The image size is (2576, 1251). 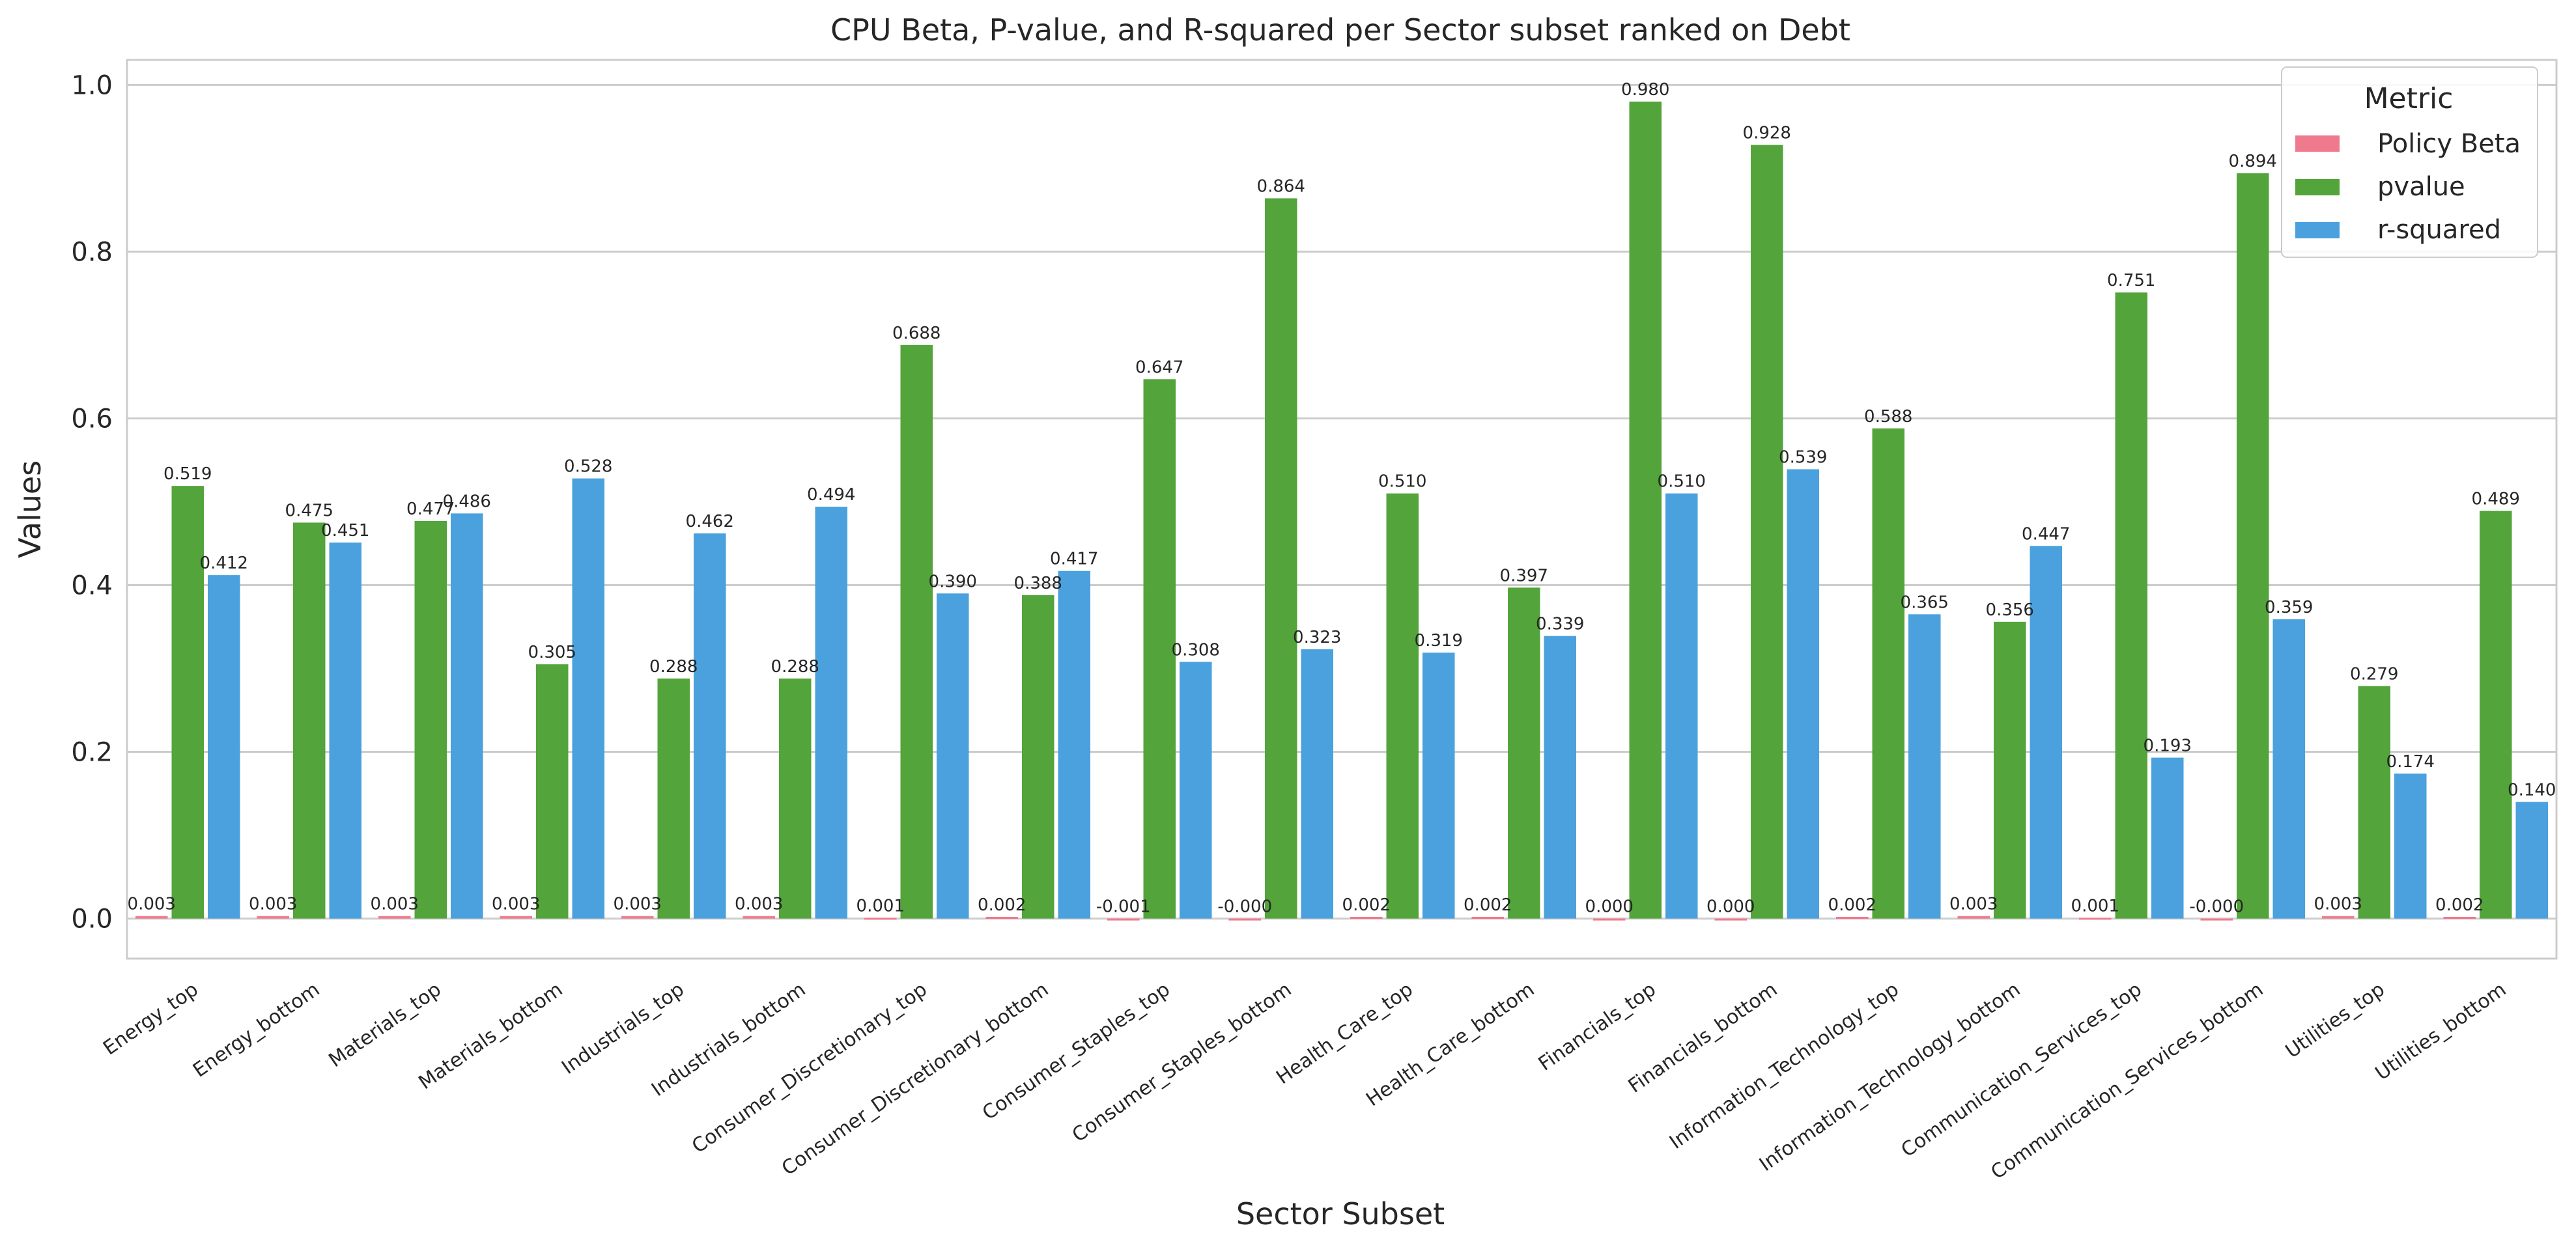 I want to click on value-label-policy-beta-communication-services-top: 0.001, so click(x=2095, y=906).